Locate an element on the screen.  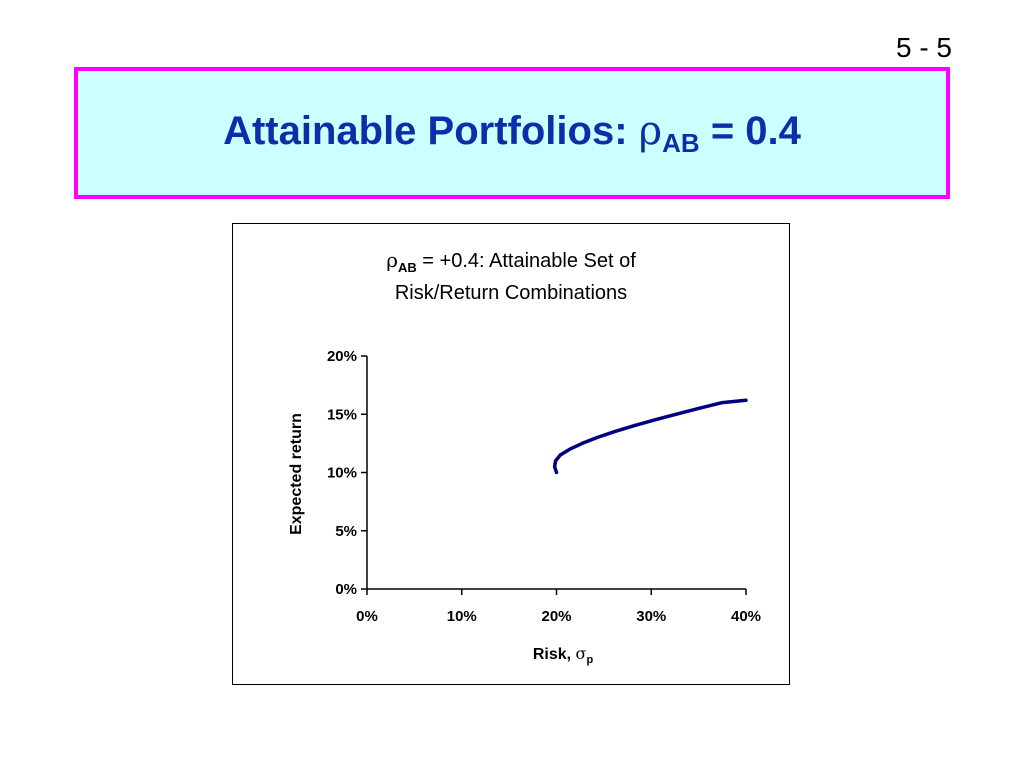
x-axis-label-text: Risk, is located at coordinates (554, 654).